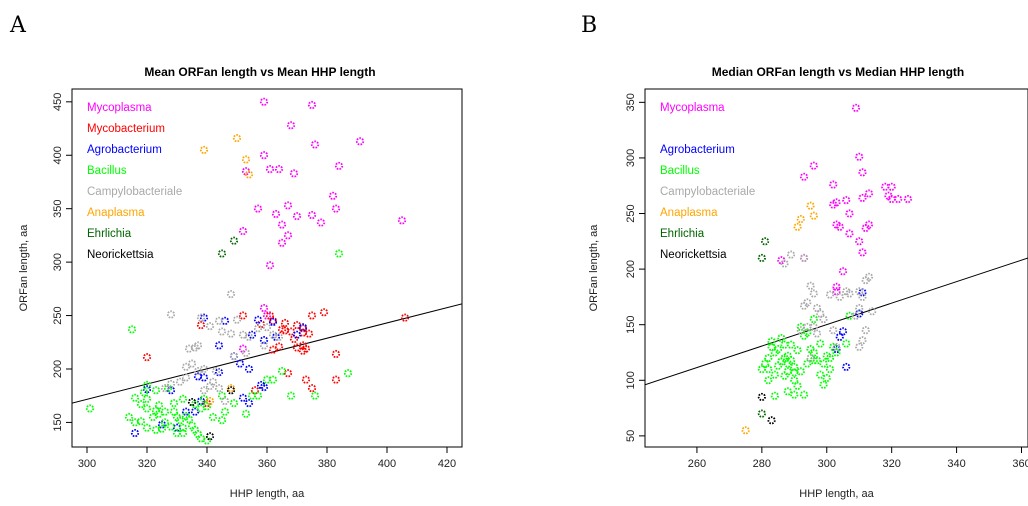 The height and width of the screenshot is (506, 1028). Describe the element at coordinates (58, 262) in the screenshot. I see `chart-a-y-tick-label: 300` at that location.